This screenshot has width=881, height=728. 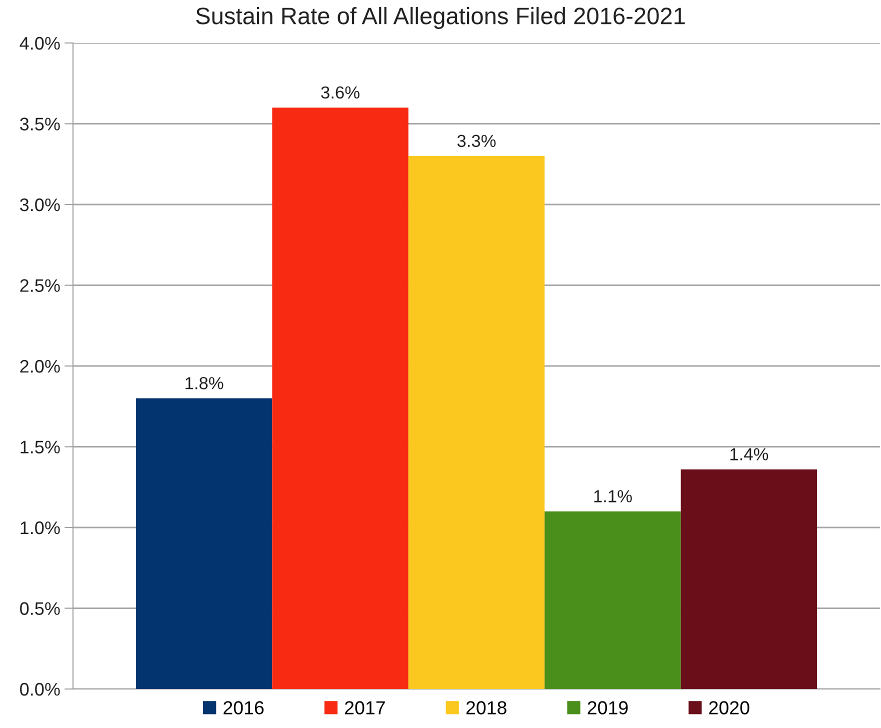 What do you see at coordinates (40, 527) in the screenshot?
I see `y-tick-label: 1.0%` at bounding box center [40, 527].